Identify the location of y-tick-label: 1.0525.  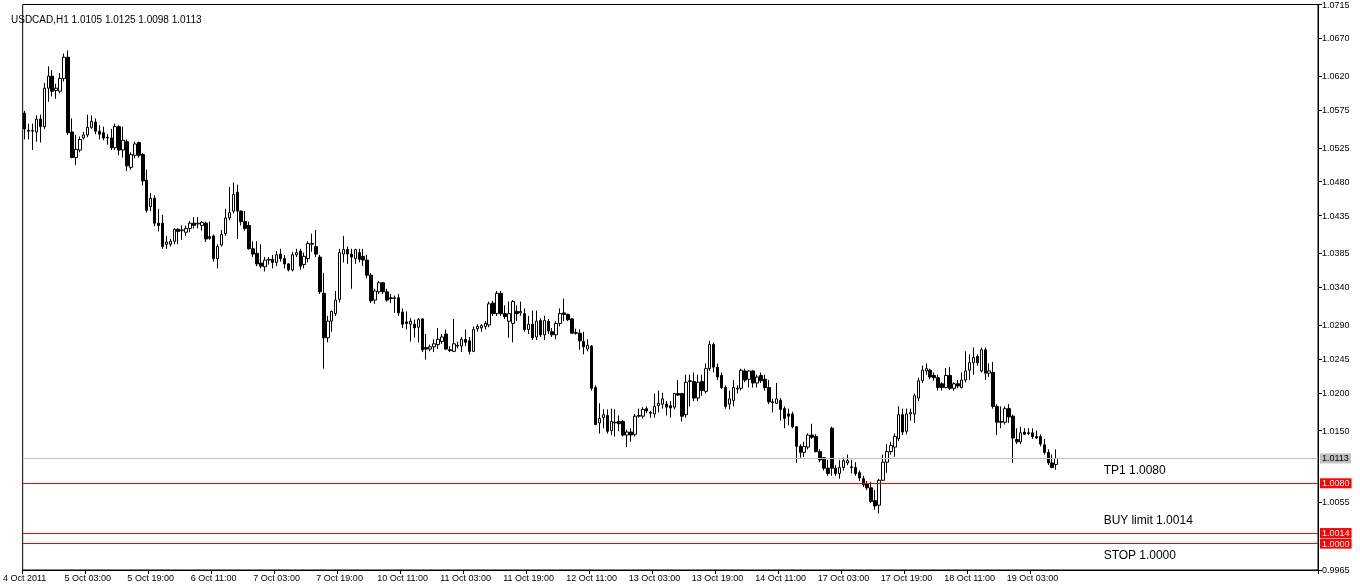
(1336, 147).